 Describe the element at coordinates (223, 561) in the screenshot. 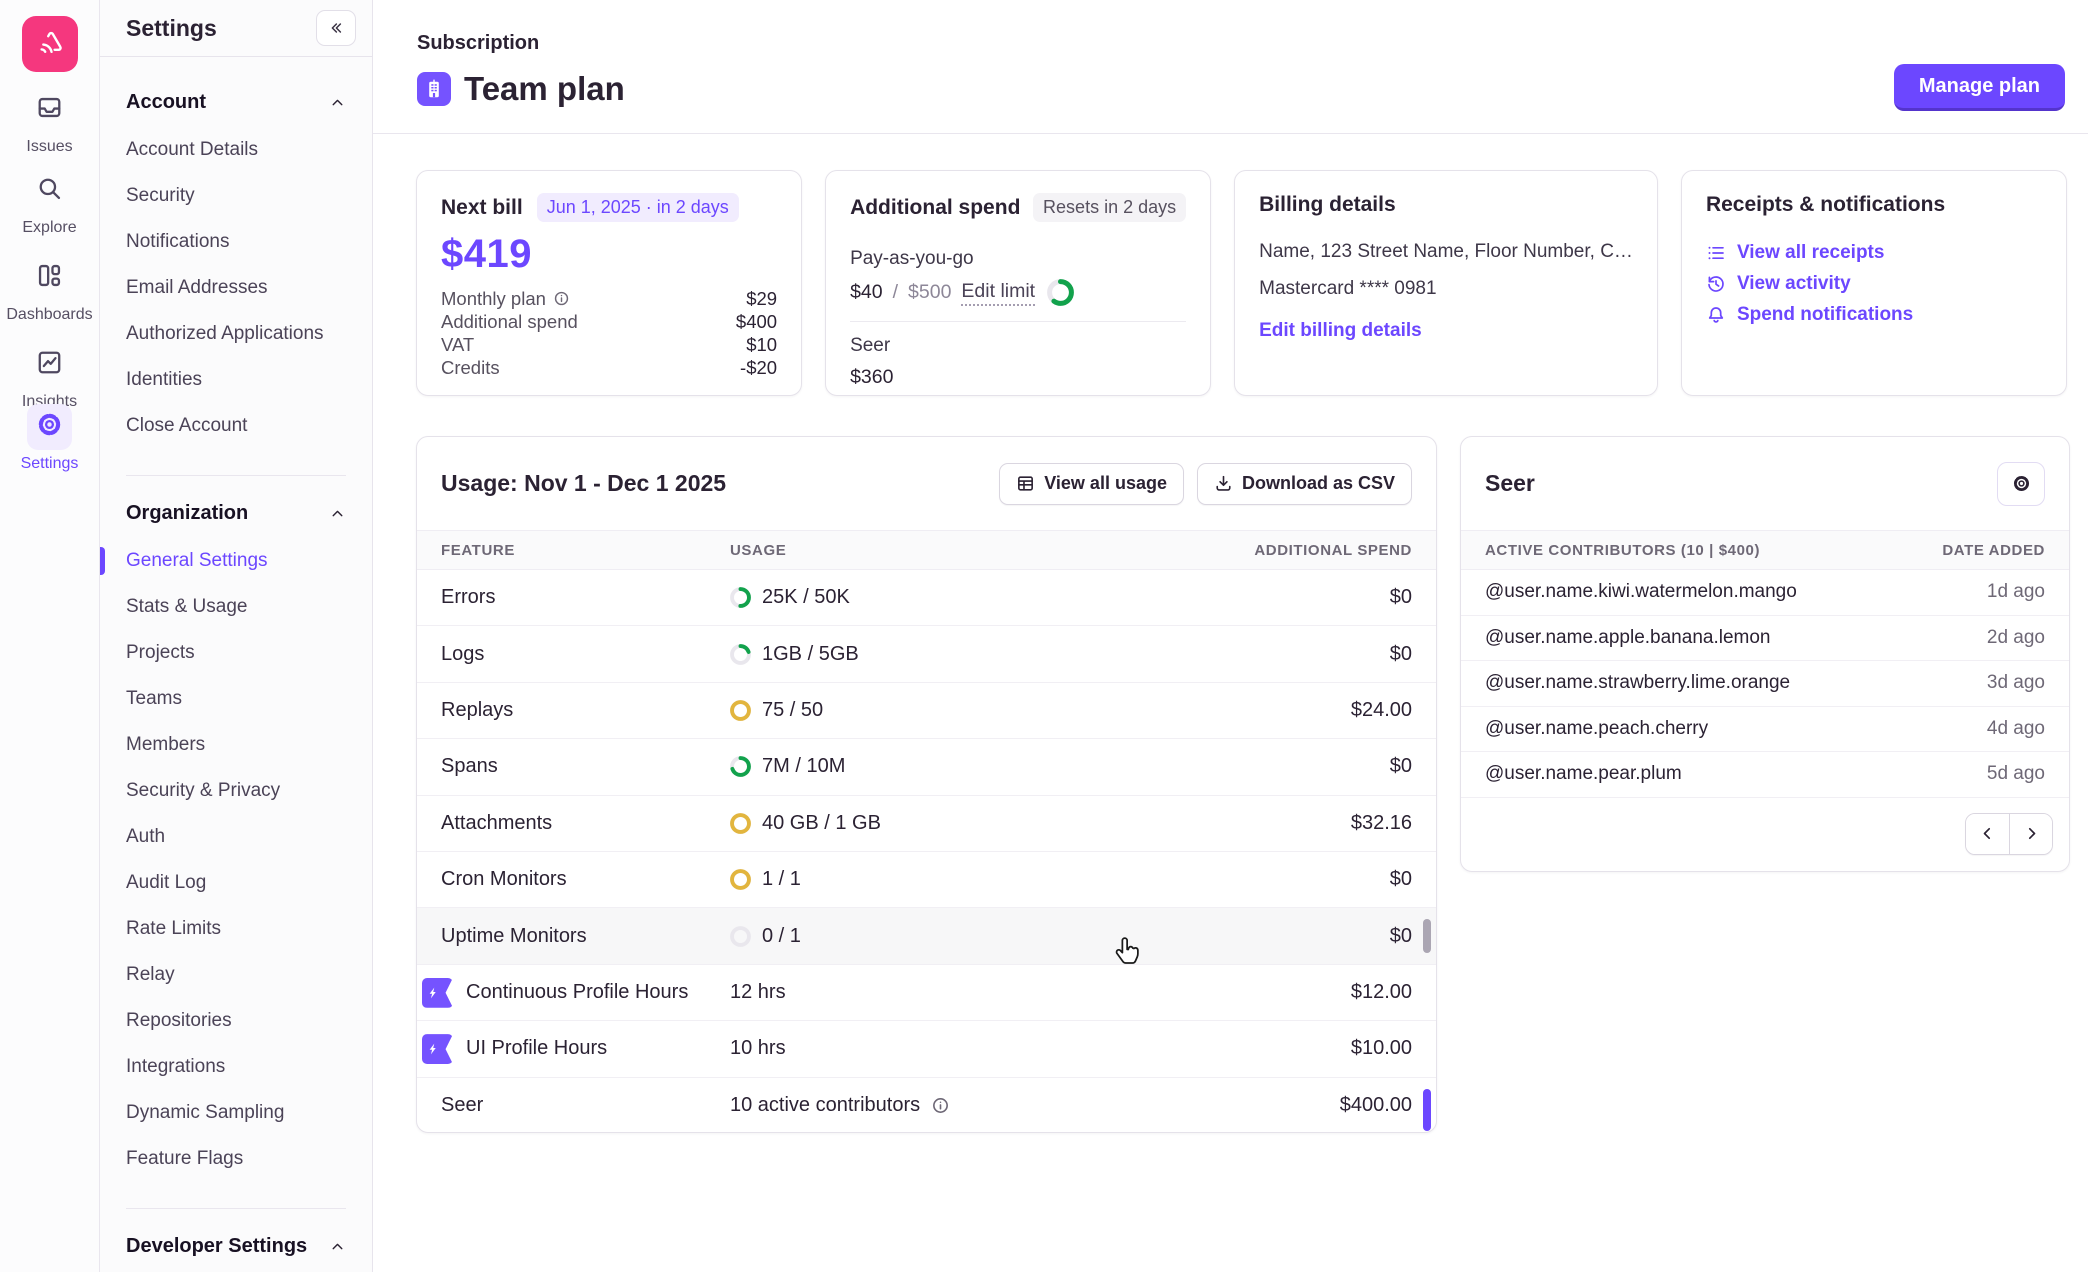

I see `sidebar-item-general-settings: General Settings` at that location.